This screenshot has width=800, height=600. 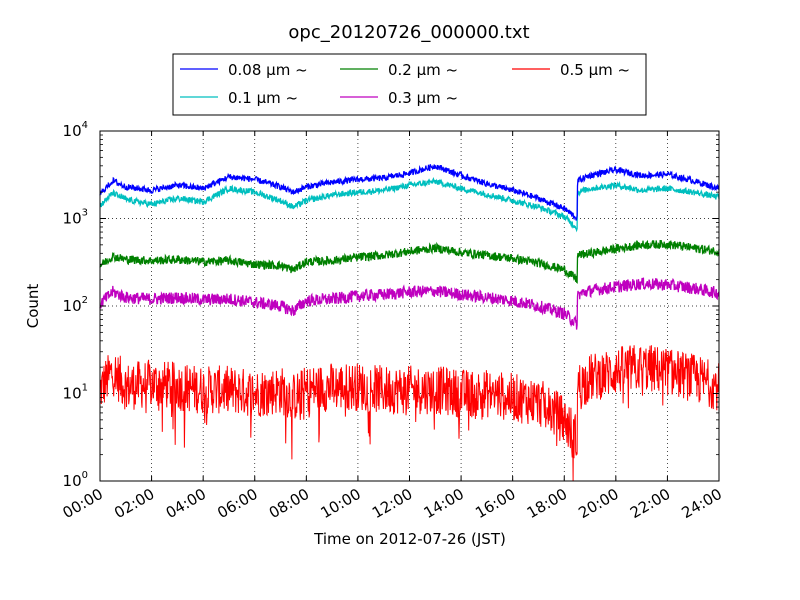 What do you see at coordinates (409, 539) in the screenshot?
I see `x-axis-label: Time on 2012-07-26 (JST)` at bounding box center [409, 539].